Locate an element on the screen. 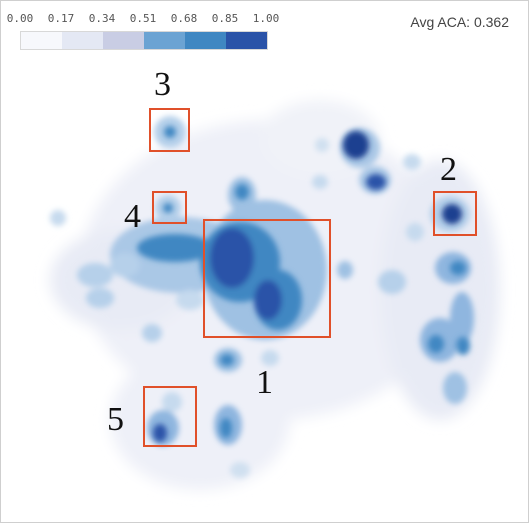 The image size is (529, 523). colorbar-tick-label: 1.00 is located at coordinates (266, 18).